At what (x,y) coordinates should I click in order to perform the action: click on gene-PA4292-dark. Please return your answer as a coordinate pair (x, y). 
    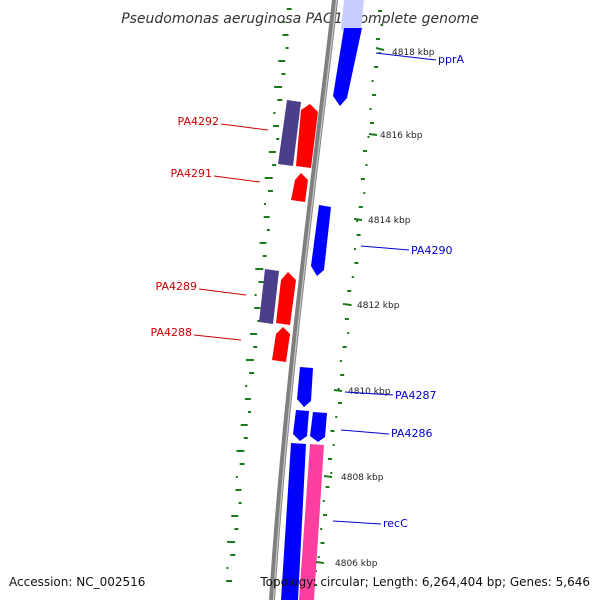
    Looking at the image, I should click on (289, 133).